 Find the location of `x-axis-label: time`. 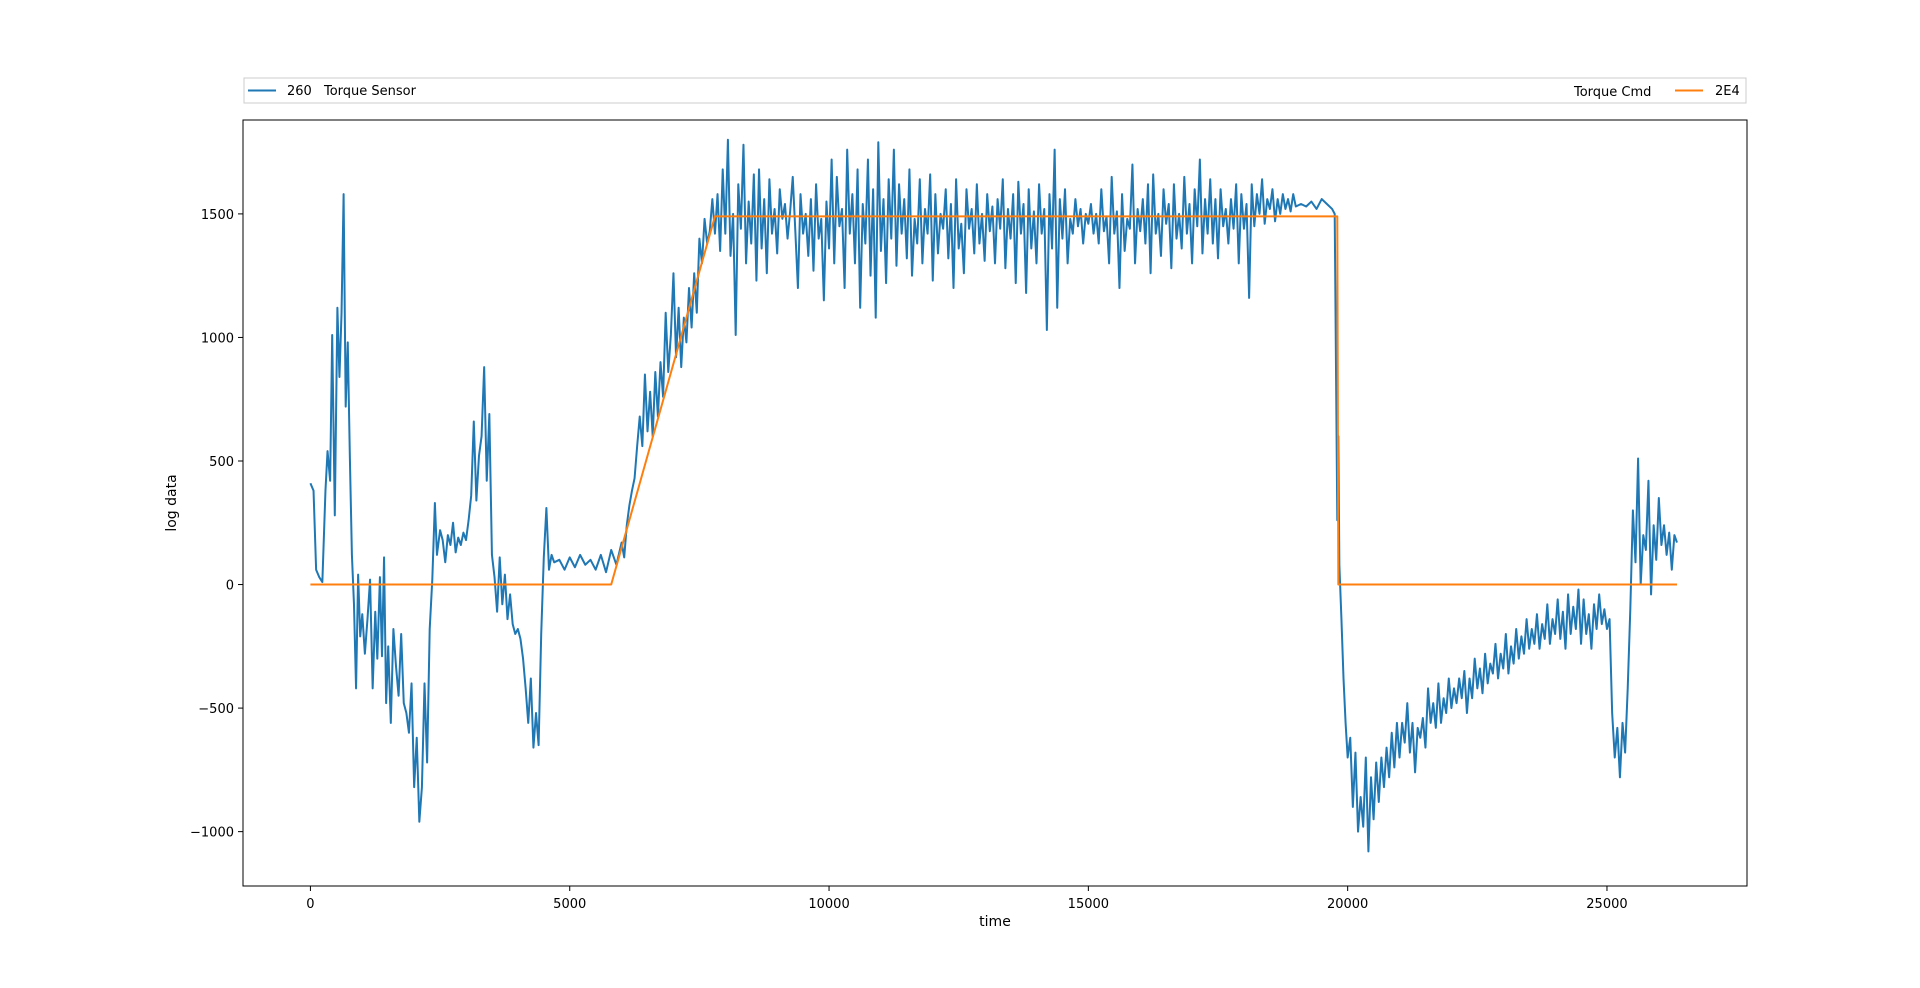

x-axis-label: time is located at coordinates (995, 922).